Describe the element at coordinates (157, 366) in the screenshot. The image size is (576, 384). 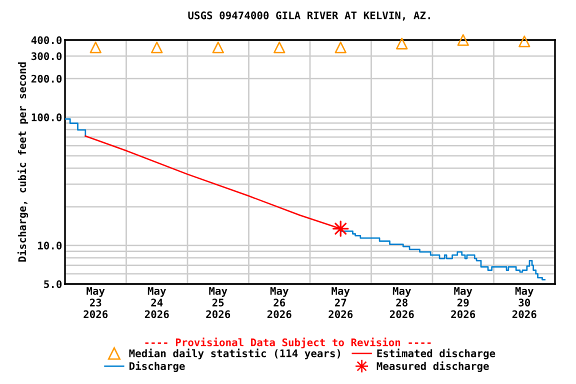
I see `legend-label: Discharge` at that location.